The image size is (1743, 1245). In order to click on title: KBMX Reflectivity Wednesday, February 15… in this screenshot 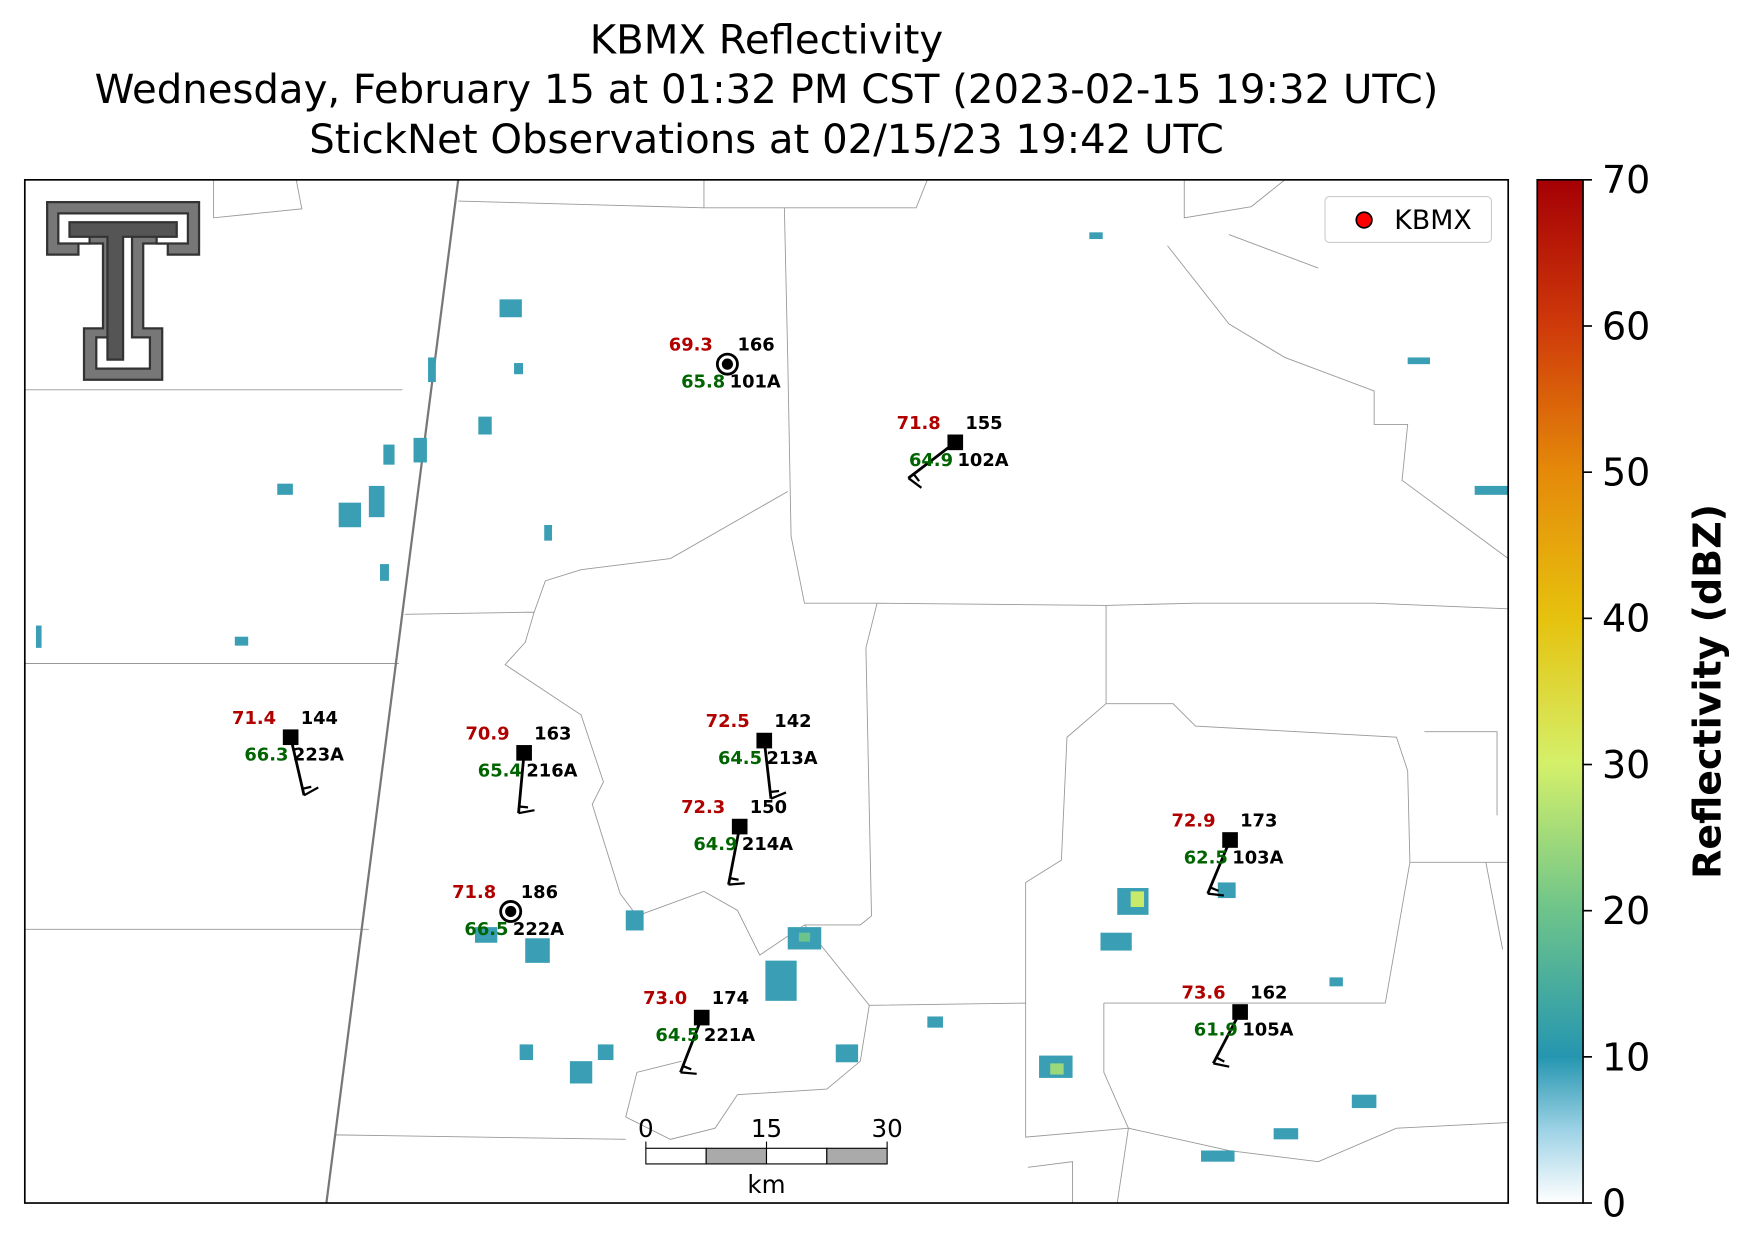, I will do `click(767, 90)`.